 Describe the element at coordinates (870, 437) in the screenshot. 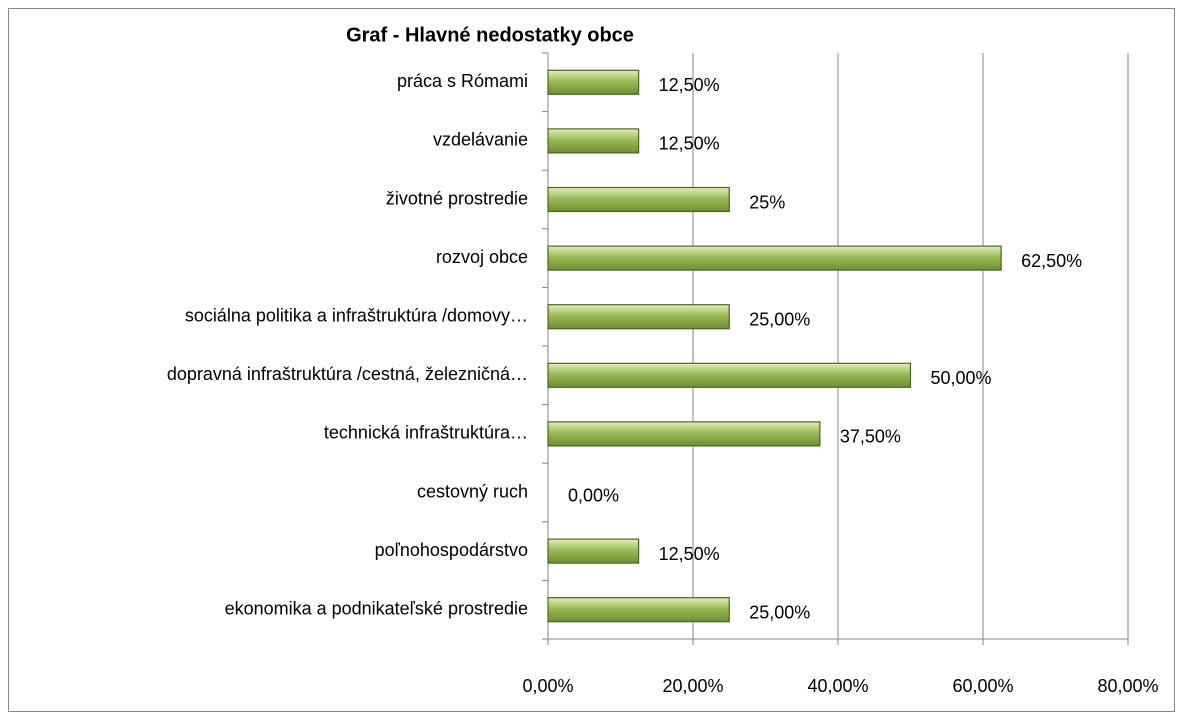

I see `data-label: 37,50%` at that location.